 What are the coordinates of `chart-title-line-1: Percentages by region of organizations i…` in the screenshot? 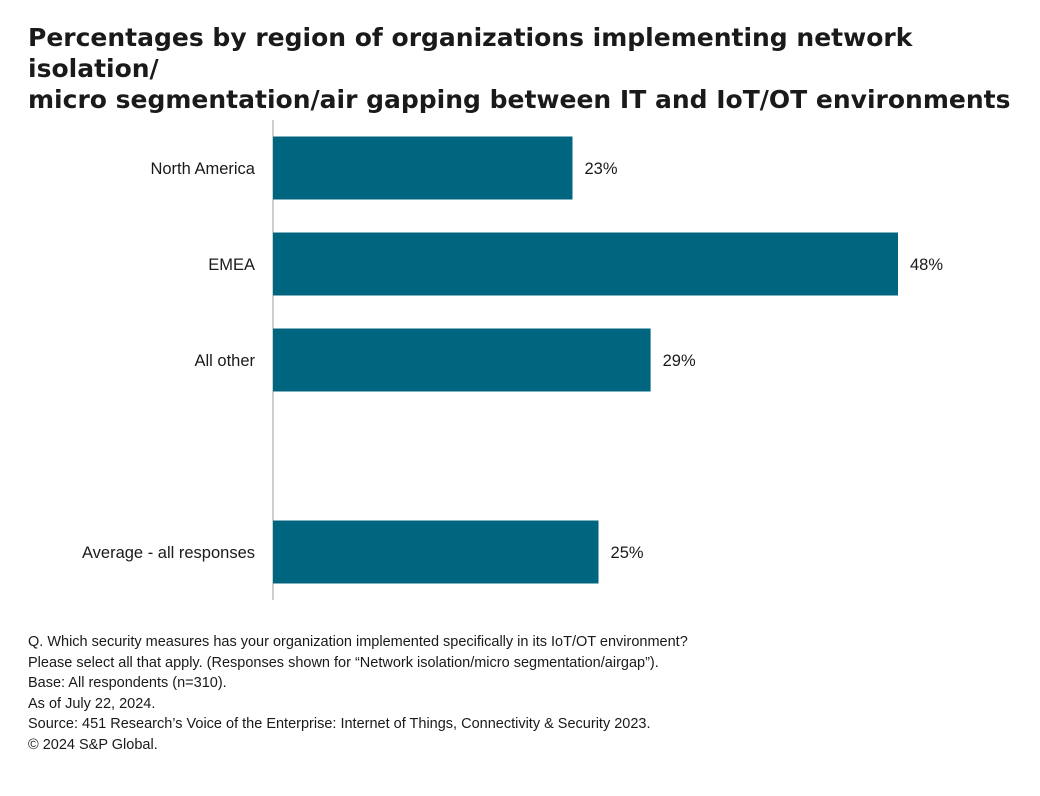 It's located at (470, 53).